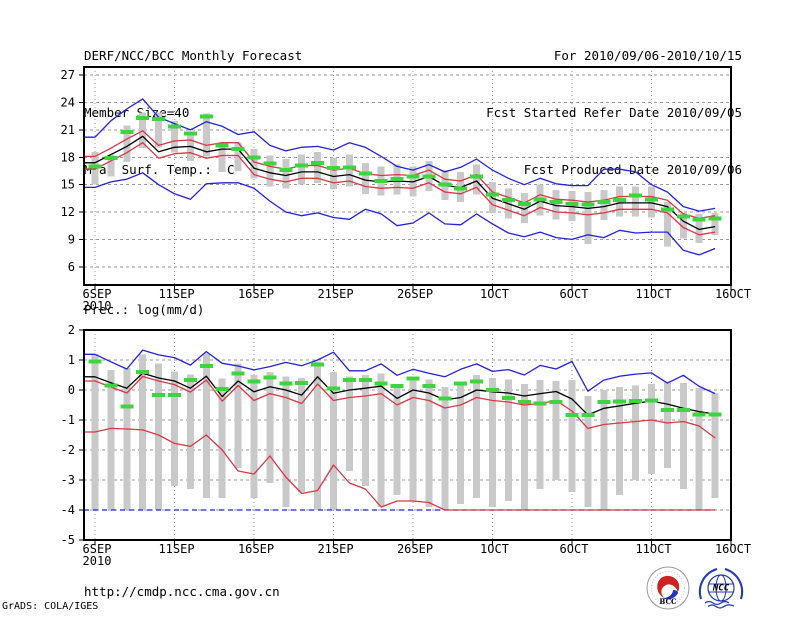 This screenshot has width=800, height=618. Describe the element at coordinates (647, 55) in the screenshot. I see `forecast-period: For 2010/09/06-2010/10/15` at that location.